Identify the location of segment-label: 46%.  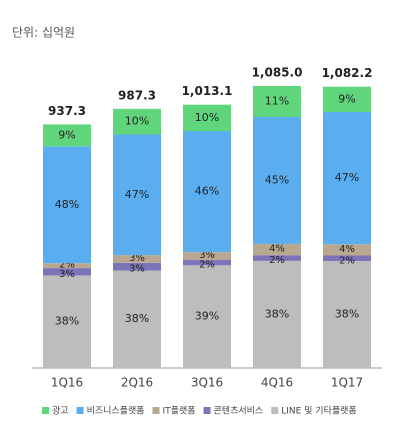
(207, 191).